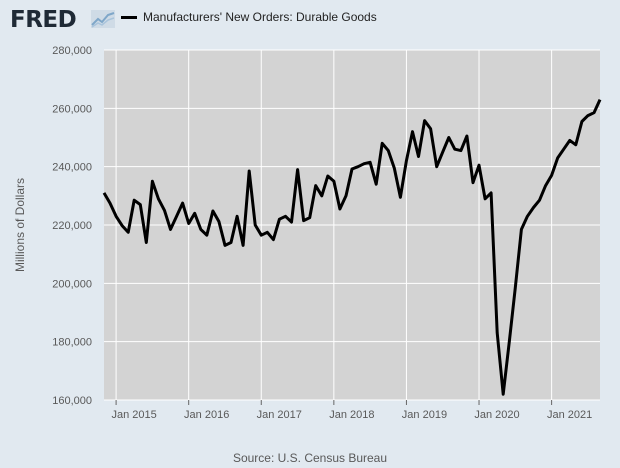 Image resolution: width=620 pixels, height=468 pixels. What do you see at coordinates (72, 401) in the screenshot?
I see `y-tick-label: 160,000` at bounding box center [72, 401].